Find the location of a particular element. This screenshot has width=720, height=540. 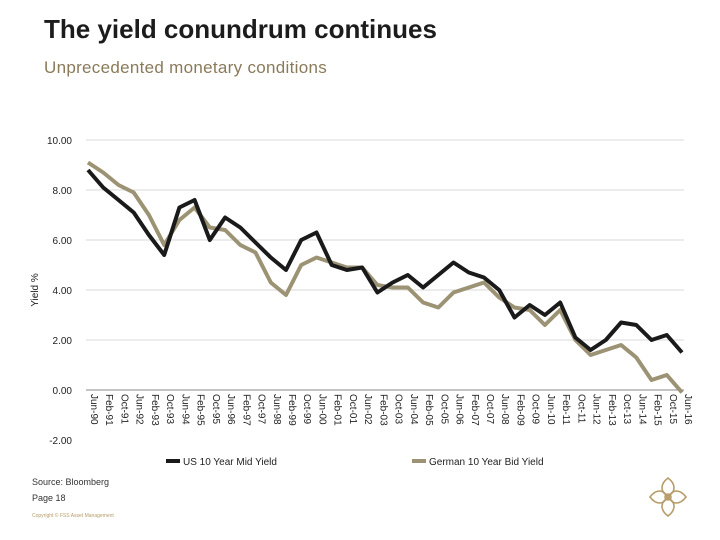

y-tick-label: 10.00 is located at coordinates (59, 141).